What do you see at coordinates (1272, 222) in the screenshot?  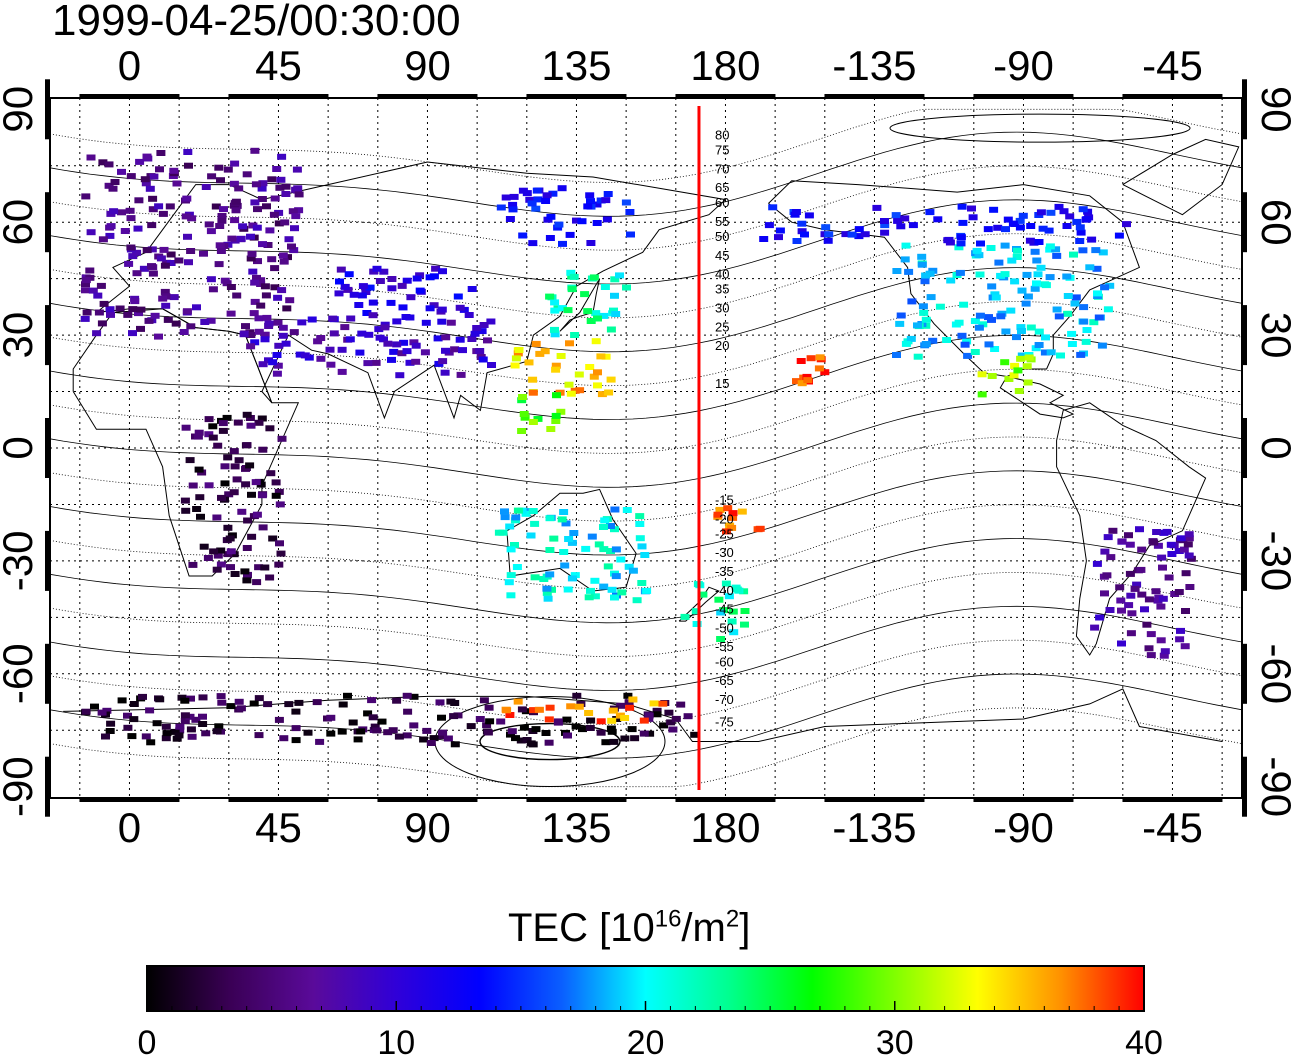 I see `lat-tick-label-right: 60` at bounding box center [1272, 222].